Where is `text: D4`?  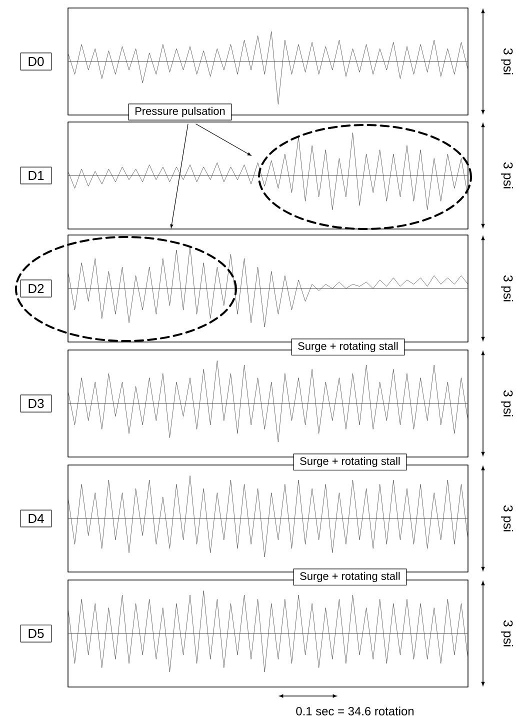 text: D4 is located at coordinates (36, 518).